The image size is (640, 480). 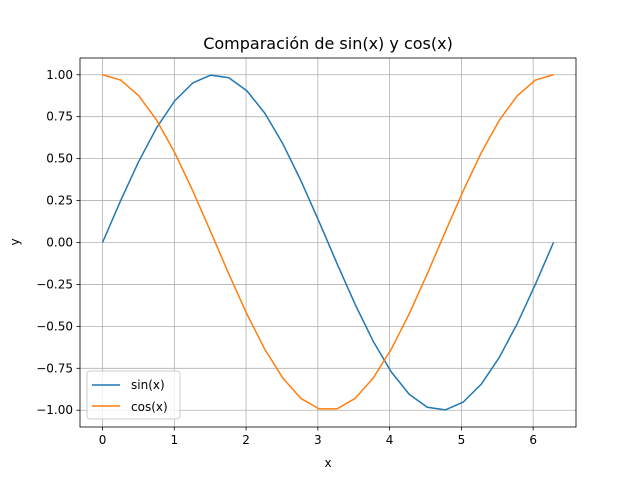 What do you see at coordinates (59, 75) in the screenshot?
I see `y-tick-label: 1.00` at bounding box center [59, 75].